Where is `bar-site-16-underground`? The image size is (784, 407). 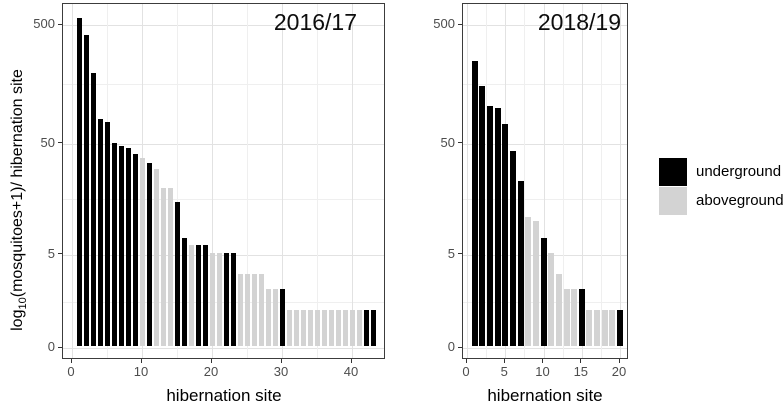 bar-site-16-underground is located at coordinates (184, 292).